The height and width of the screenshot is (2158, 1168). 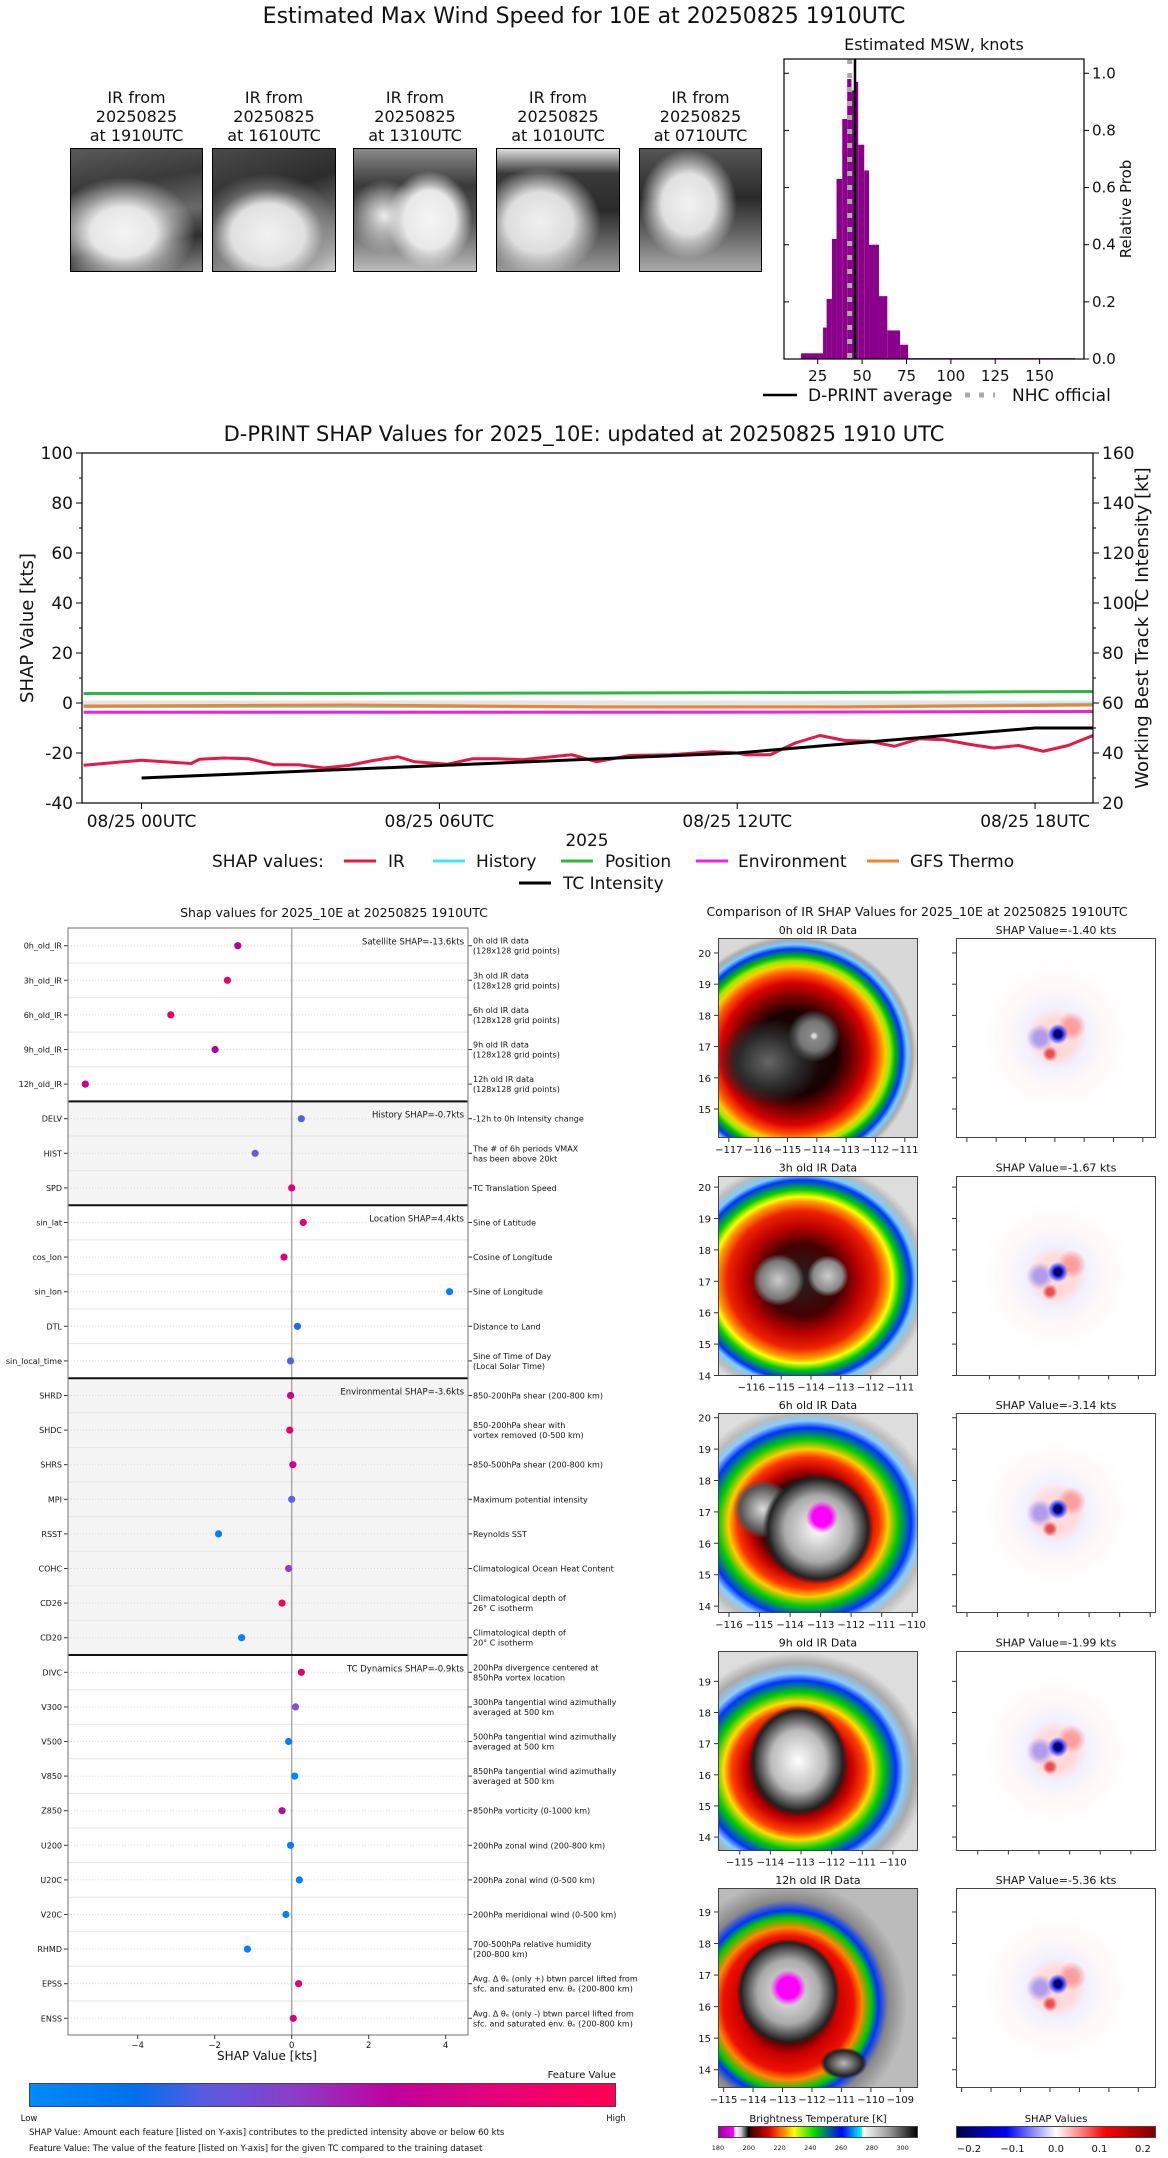 I want to click on feature-description: 20° C isotherm, so click(x=503, y=1643).